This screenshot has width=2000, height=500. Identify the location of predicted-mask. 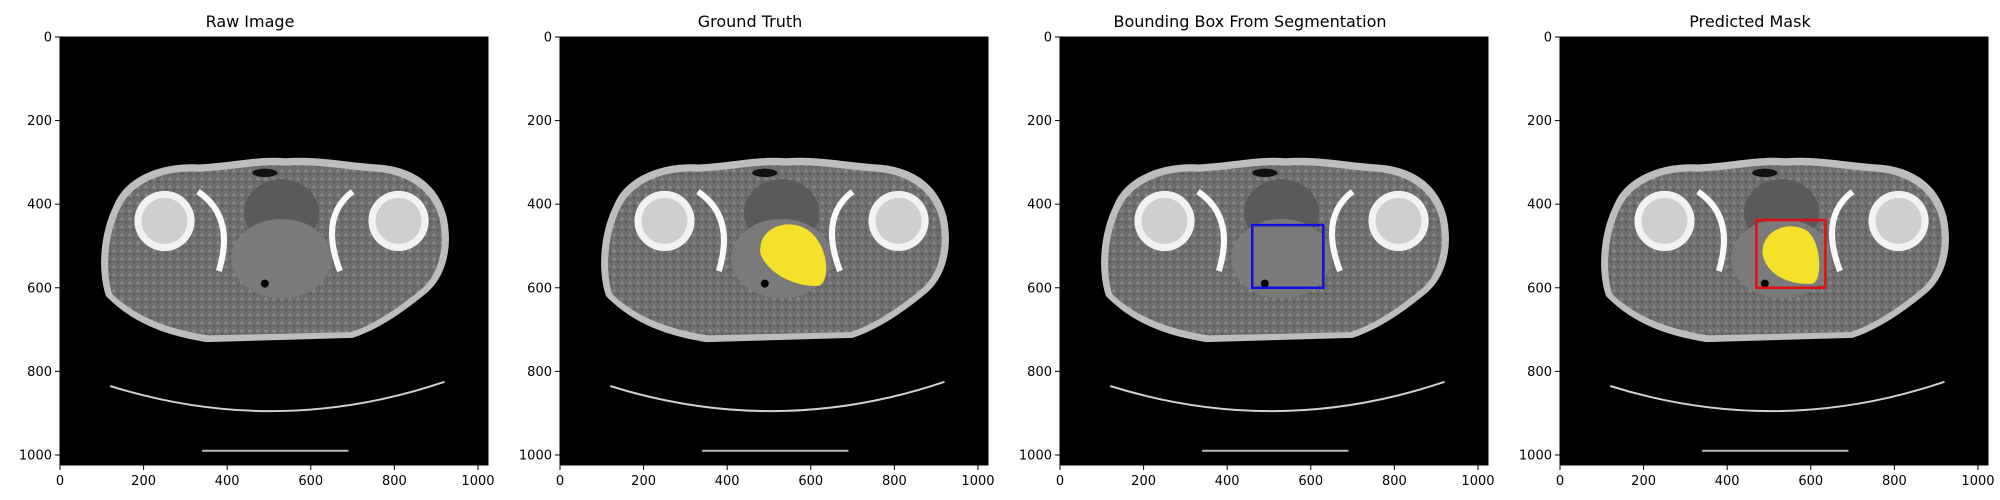
(1791, 255).